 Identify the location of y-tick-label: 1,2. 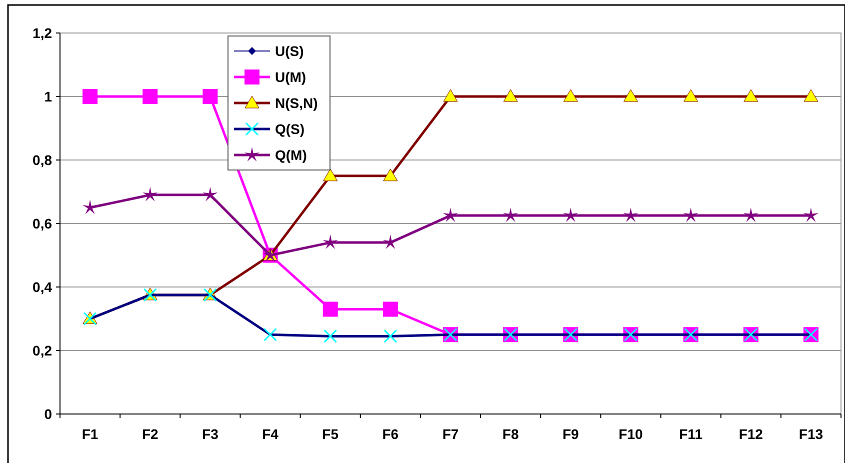
(42, 32).